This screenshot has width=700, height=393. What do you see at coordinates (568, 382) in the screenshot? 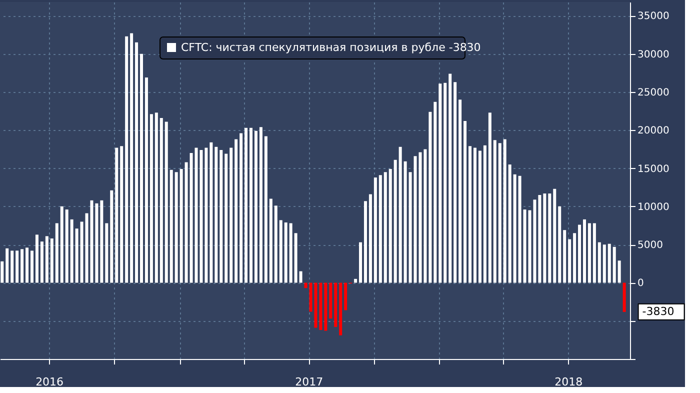
I see `x-tick-label: 2018` at bounding box center [568, 382].